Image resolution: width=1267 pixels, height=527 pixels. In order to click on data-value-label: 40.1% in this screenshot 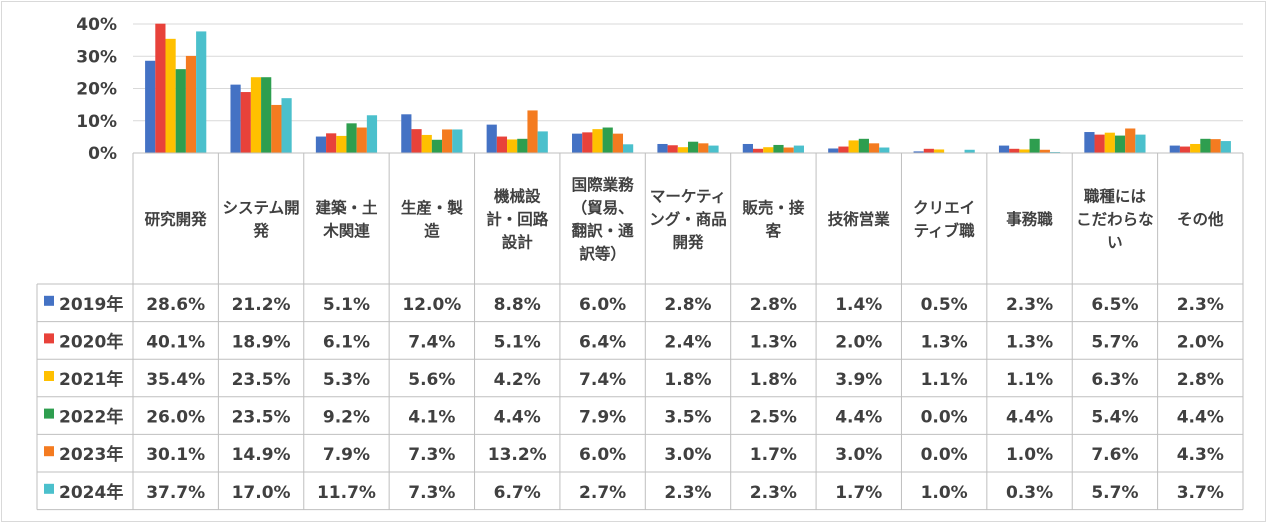, I will do `click(175, 342)`.